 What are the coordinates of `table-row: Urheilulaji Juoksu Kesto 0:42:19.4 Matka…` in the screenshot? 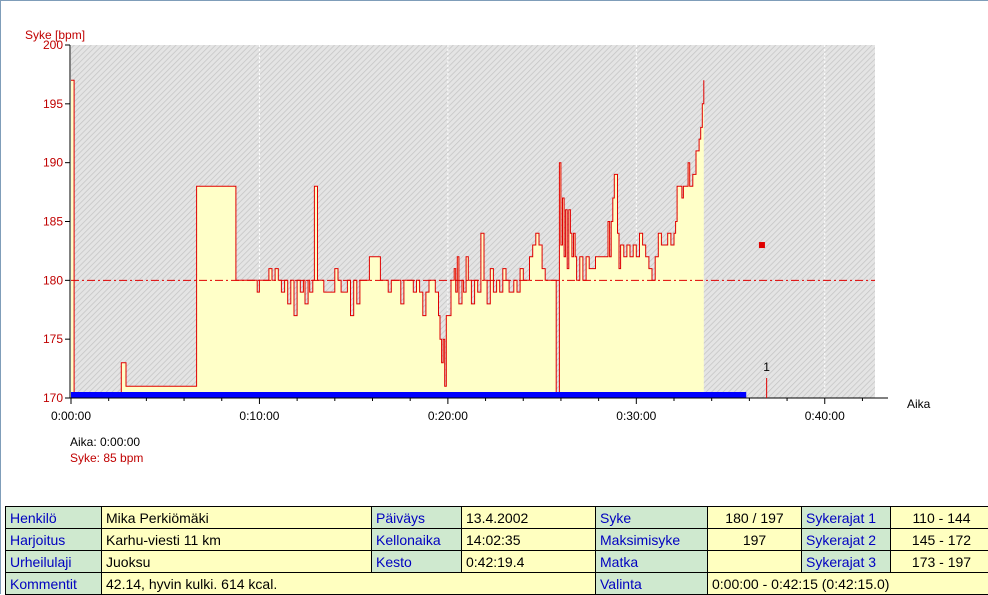 It's located at (497, 562).